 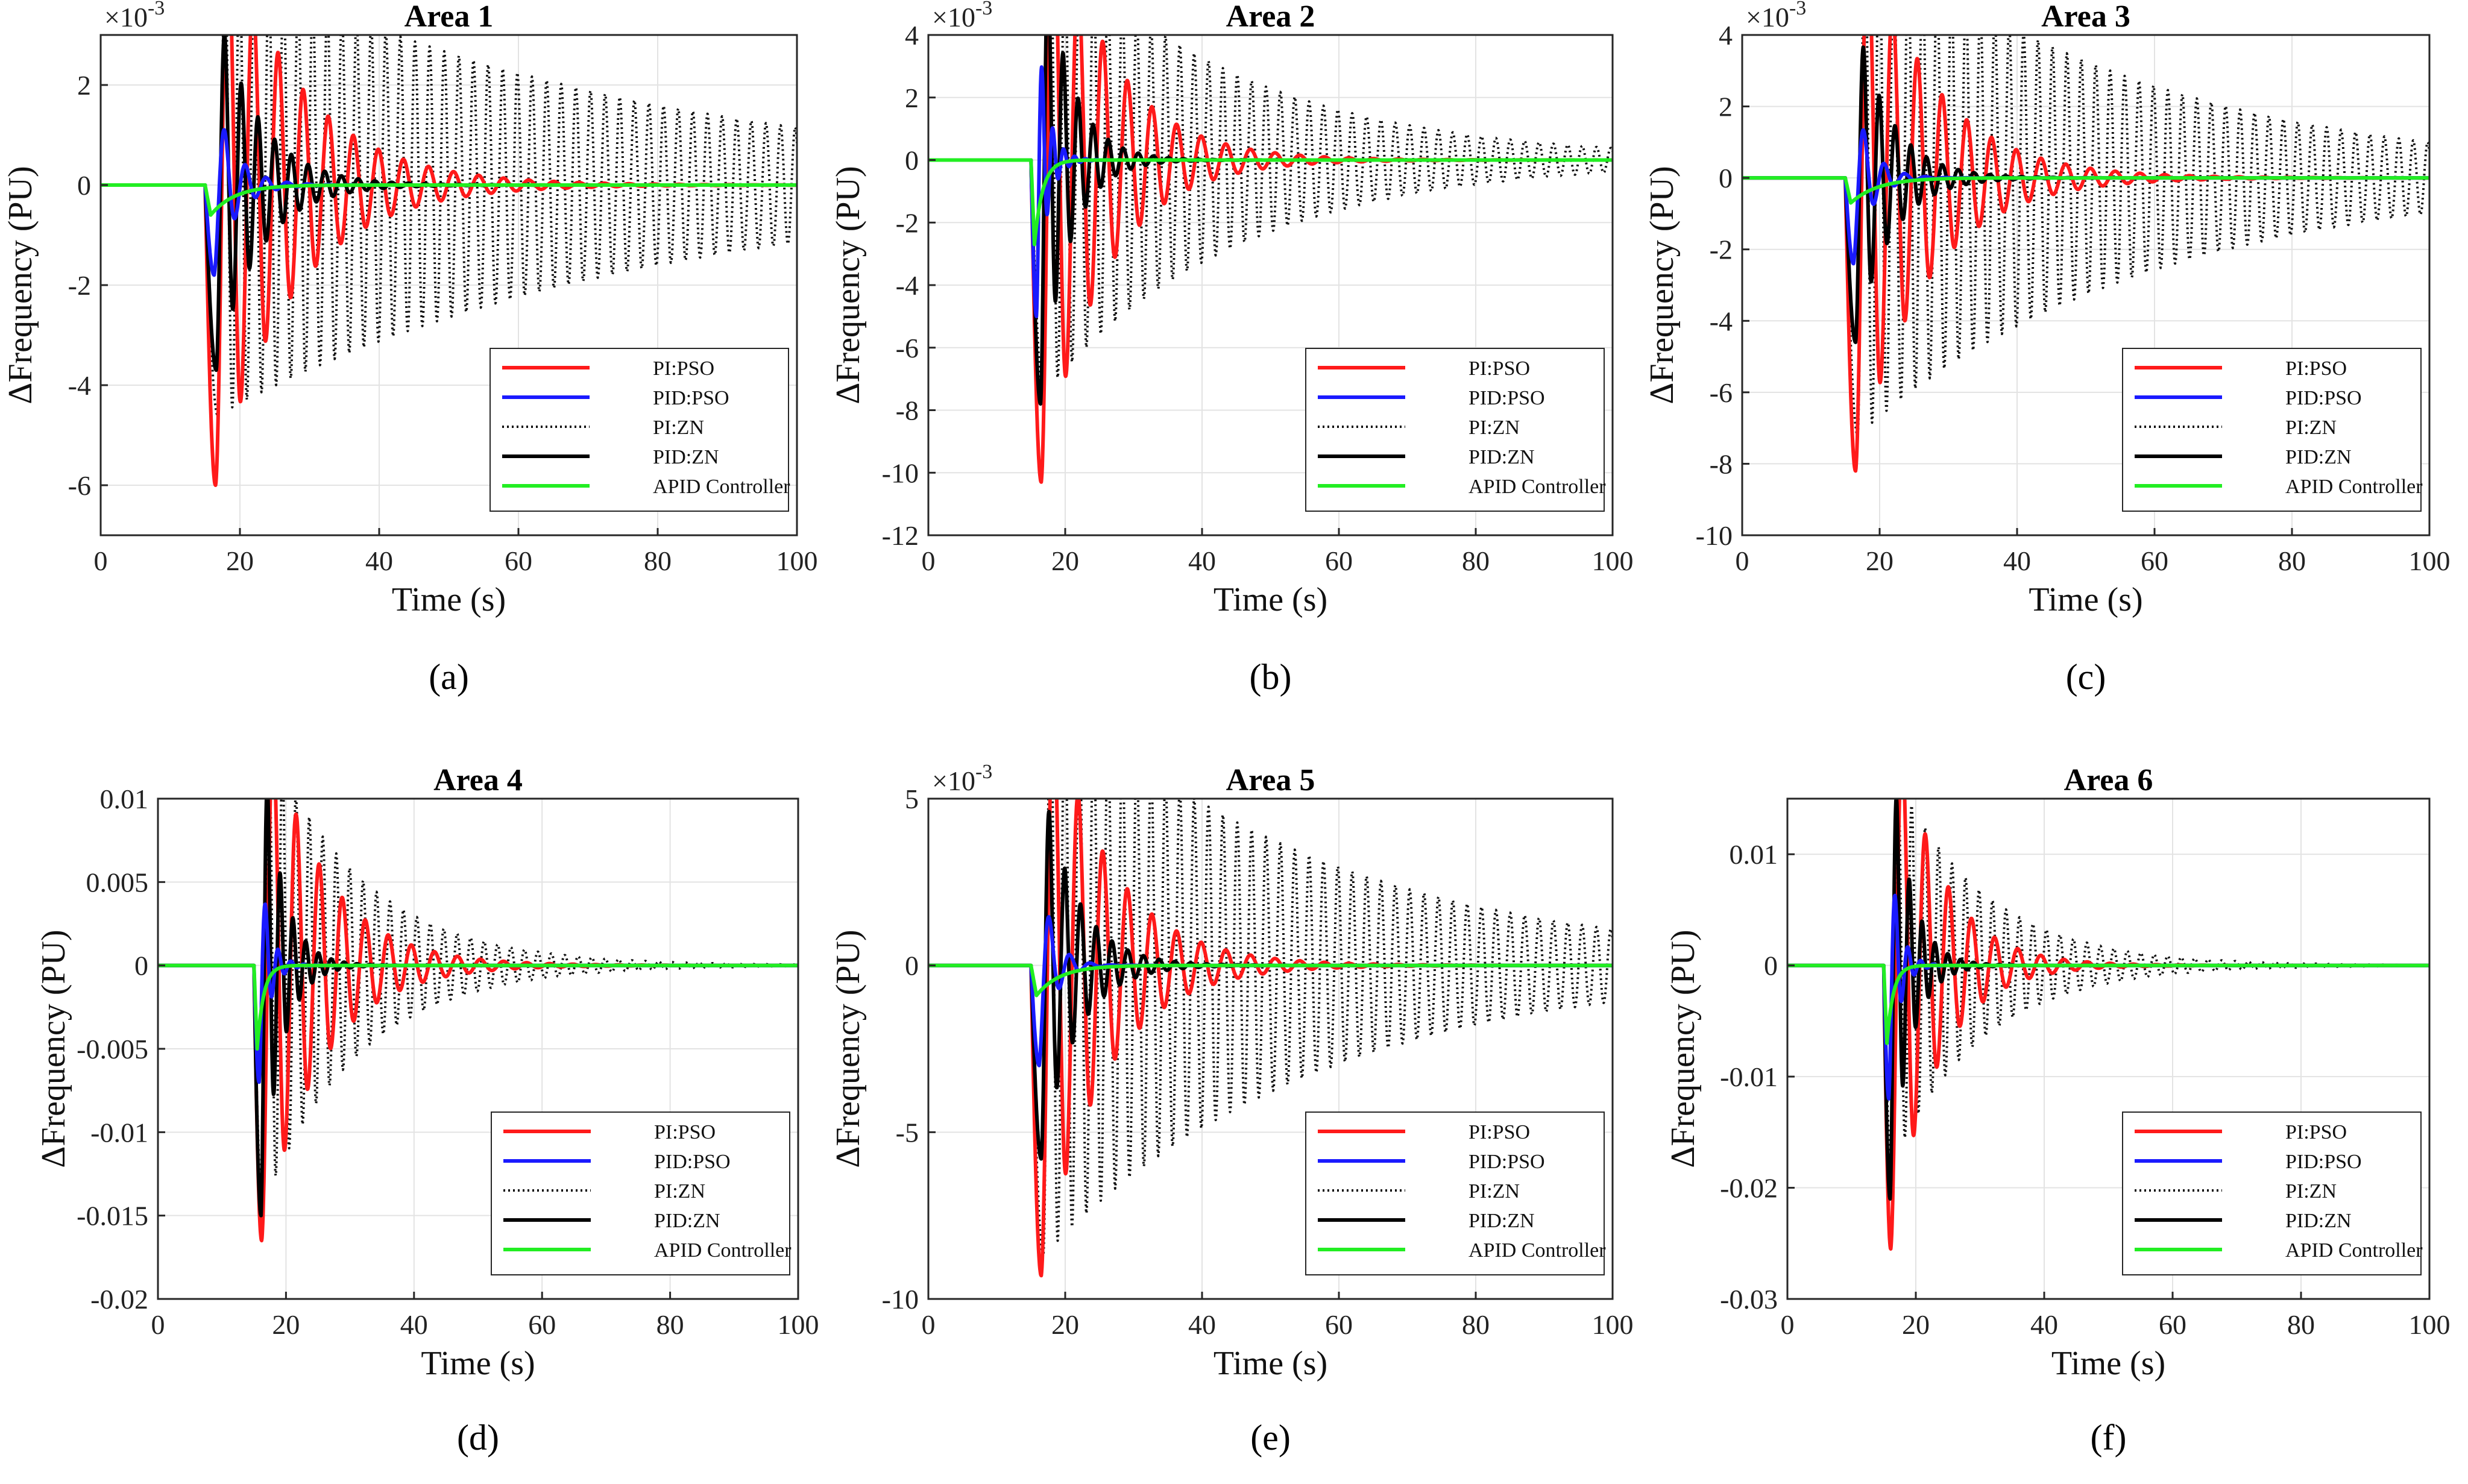 I want to click on chart-title: Area 3, so click(x=2085, y=17).